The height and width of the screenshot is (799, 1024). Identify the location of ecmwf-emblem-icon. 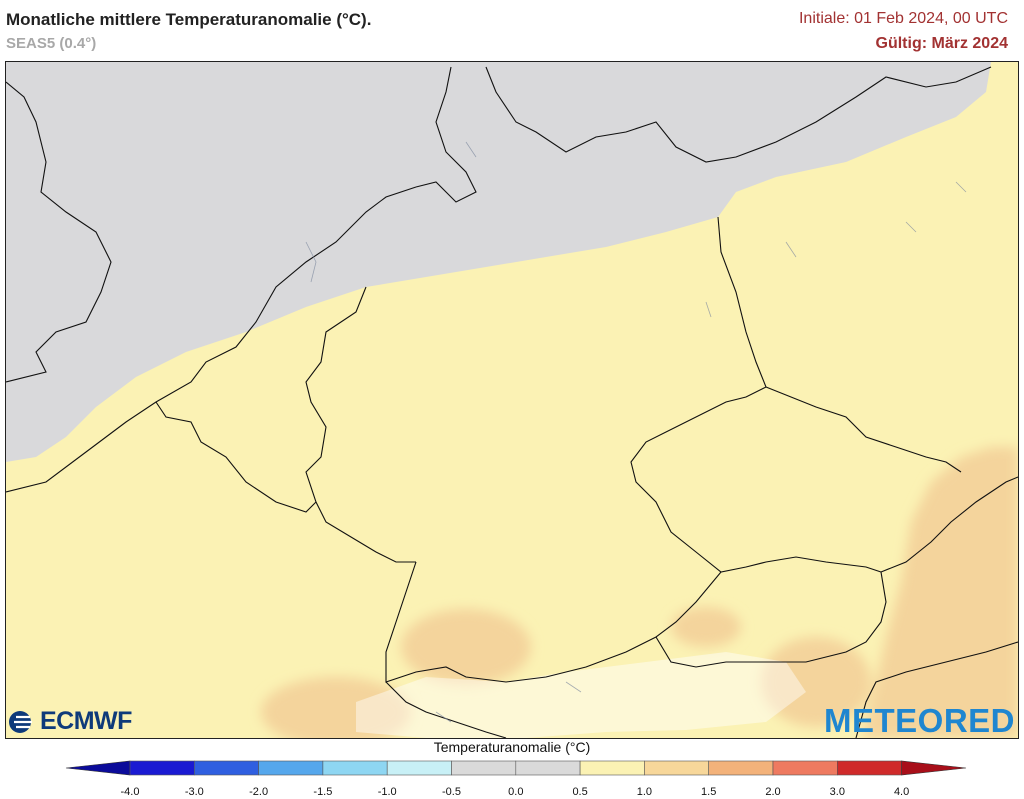
(20, 721).